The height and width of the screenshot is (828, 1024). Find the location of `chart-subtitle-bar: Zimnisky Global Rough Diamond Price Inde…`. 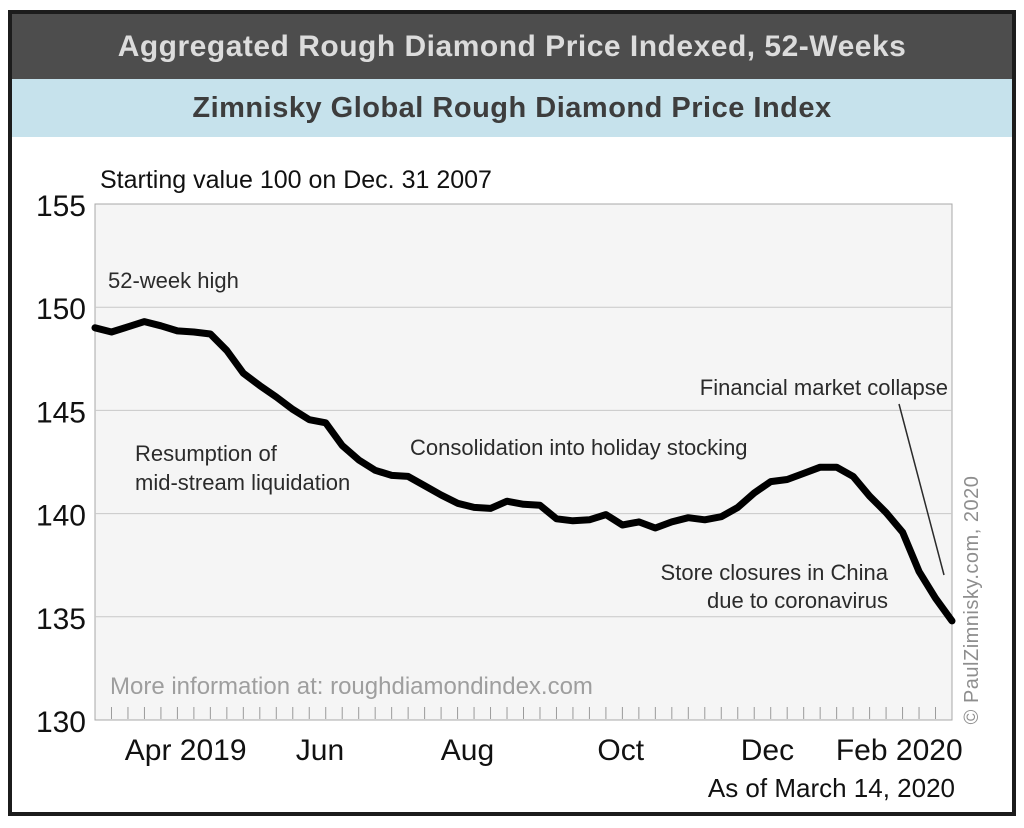

chart-subtitle-bar: Zimnisky Global Rough Diamond Price Inde… is located at coordinates (512, 108).